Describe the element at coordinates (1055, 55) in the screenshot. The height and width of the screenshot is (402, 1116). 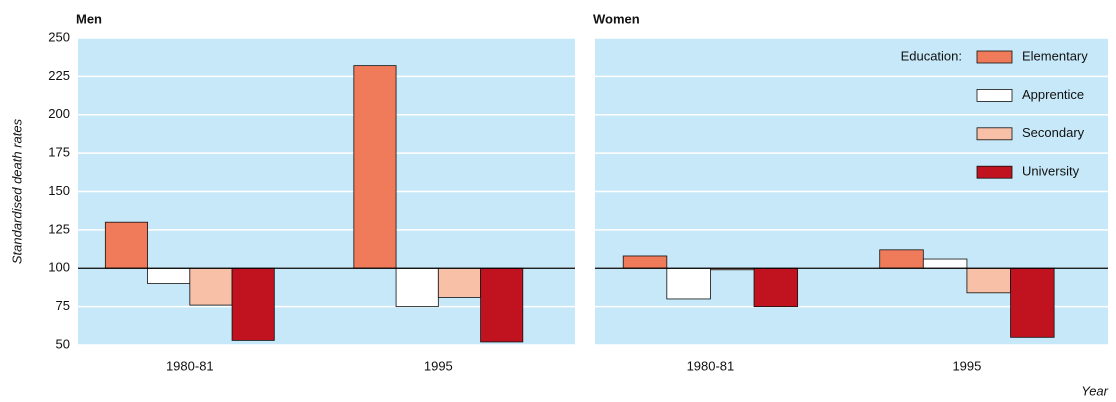
I see `legend-label: Elementary` at that location.